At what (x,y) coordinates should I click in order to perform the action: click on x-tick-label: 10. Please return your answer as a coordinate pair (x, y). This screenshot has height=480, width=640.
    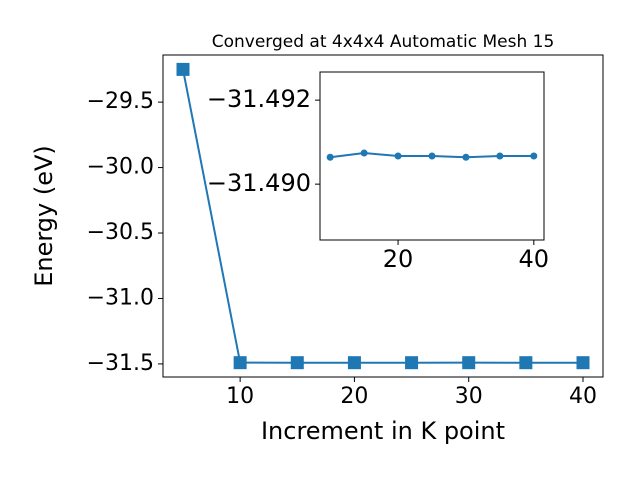
    Looking at the image, I should click on (240, 396).